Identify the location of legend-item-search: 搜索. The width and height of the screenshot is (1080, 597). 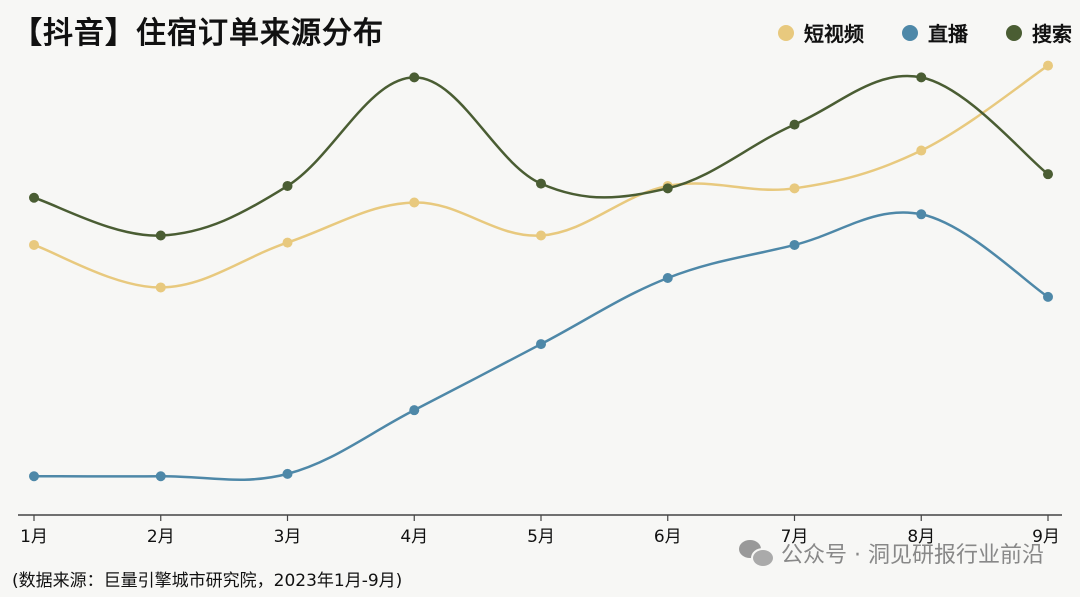
(1039, 32).